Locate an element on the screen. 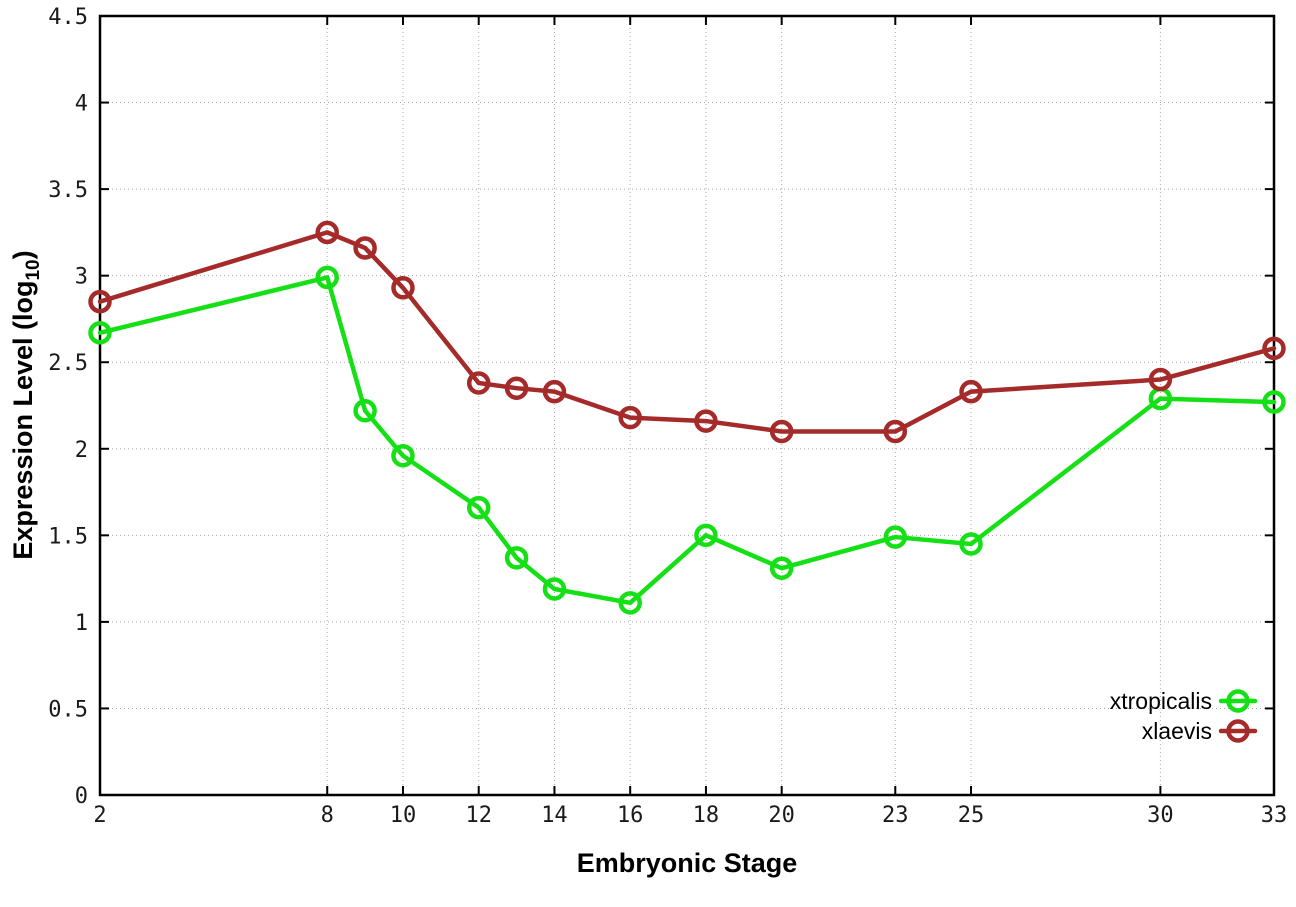 The height and width of the screenshot is (907, 1296). y-tick-label: 3.5 is located at coordinates (68, 190).